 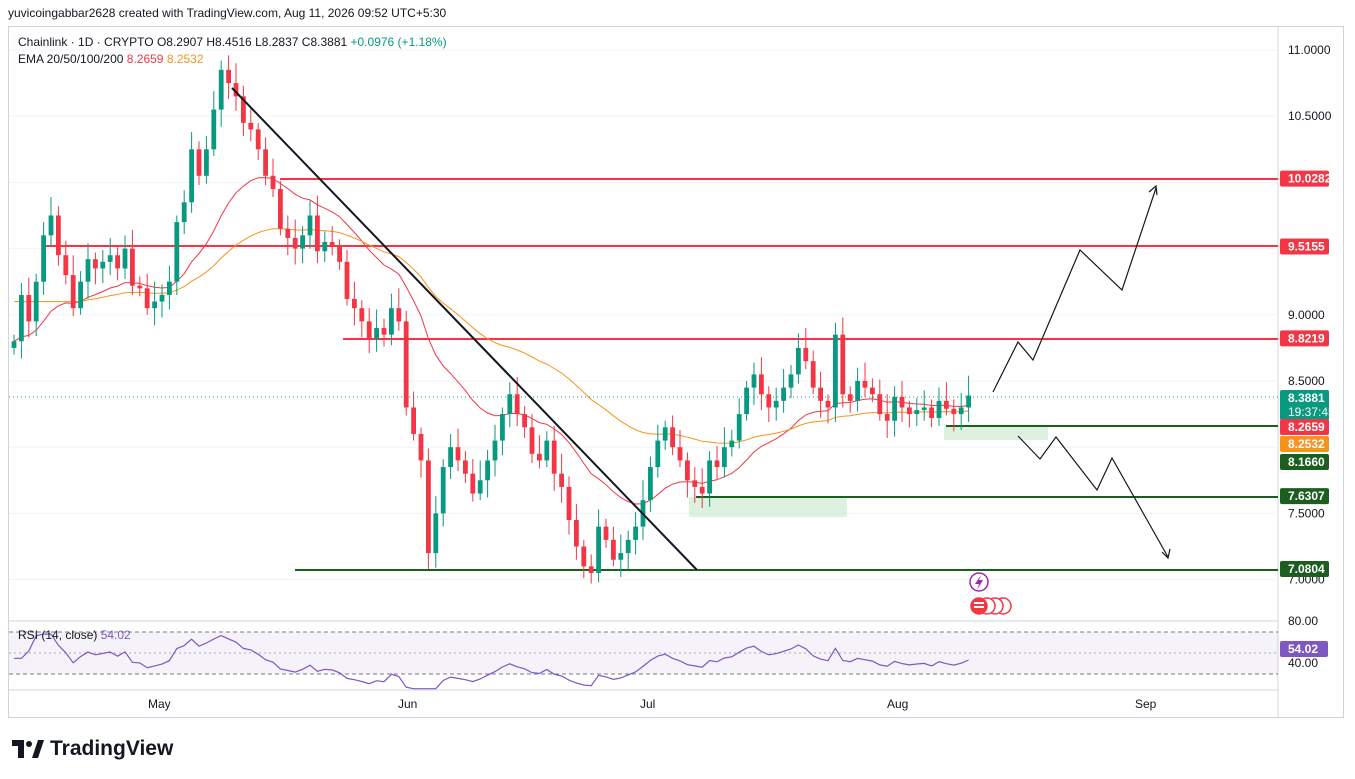 I want to click on symbol-info: Chainlink · 1D · CRYPTO, so click(x=86, y=42).